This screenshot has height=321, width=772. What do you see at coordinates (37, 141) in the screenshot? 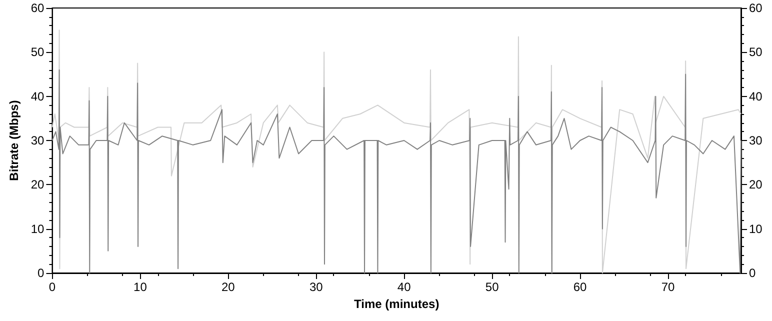
I see `y-tick-label: 30` at bounding box center [37, 141].